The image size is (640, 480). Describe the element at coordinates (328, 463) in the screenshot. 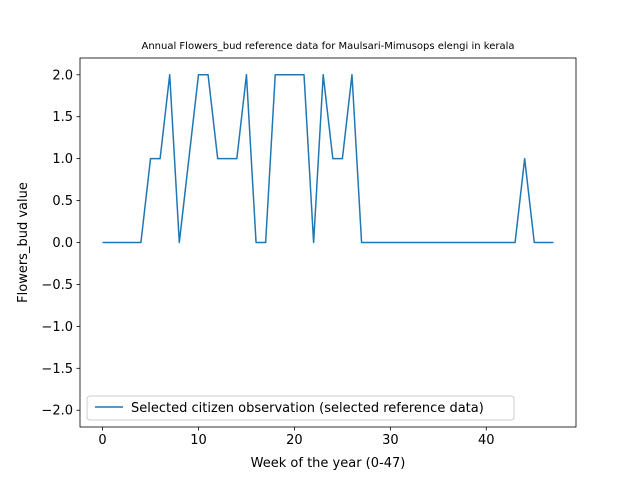

I see `x-axis-title: Week of the year (0-47)` at that location.